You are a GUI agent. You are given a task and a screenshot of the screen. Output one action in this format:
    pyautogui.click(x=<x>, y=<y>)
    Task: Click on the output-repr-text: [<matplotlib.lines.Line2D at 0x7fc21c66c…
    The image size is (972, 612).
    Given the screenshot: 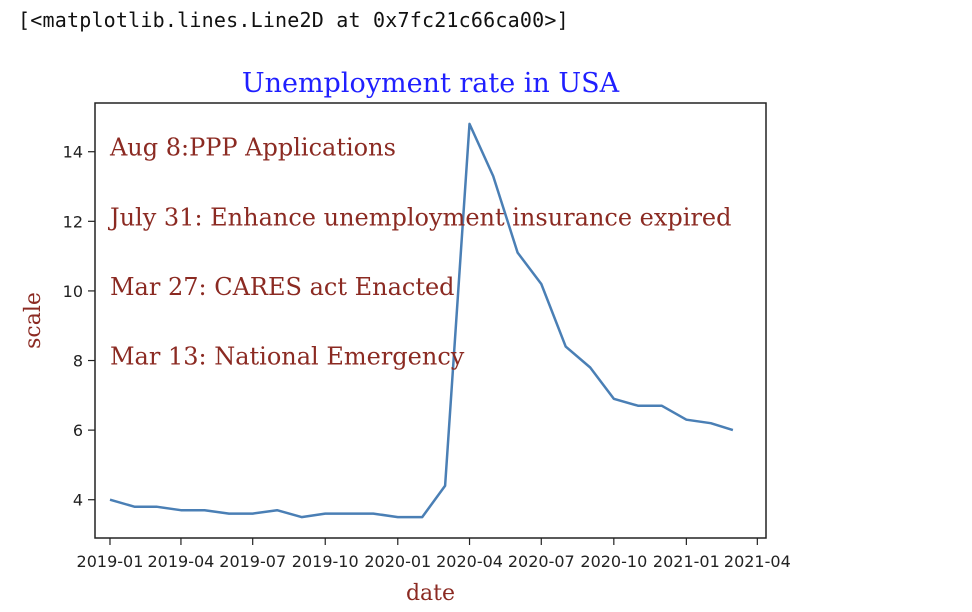 What is the action you would take?
    pyautogui.click(x=293, y=20)
    